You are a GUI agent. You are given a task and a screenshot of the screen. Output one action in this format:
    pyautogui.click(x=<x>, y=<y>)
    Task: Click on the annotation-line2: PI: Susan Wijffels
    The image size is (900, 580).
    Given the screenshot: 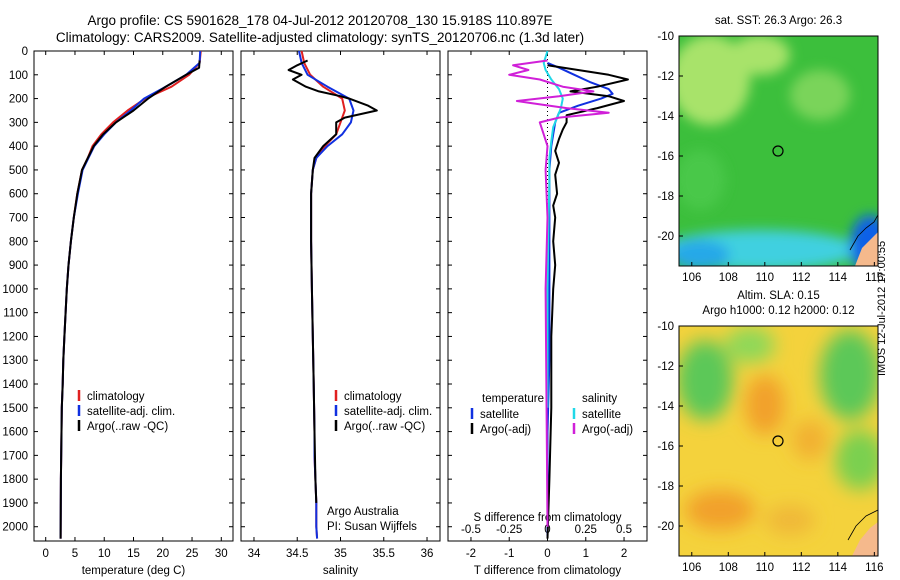 What is the action you would take?
    pyautogui.click(x=372, y=527)
    